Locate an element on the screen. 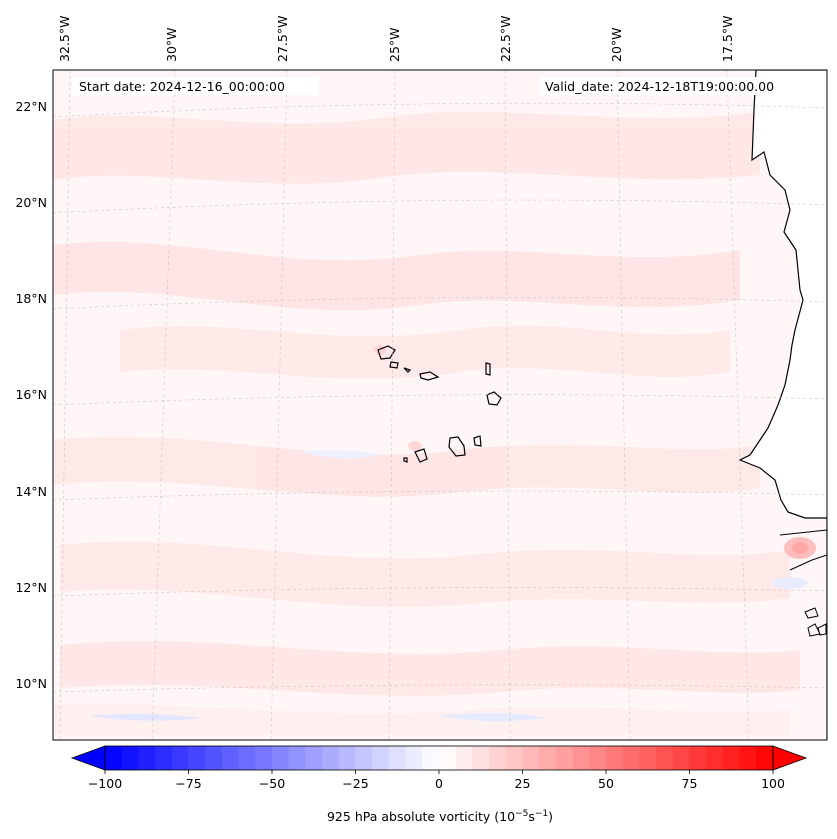  start-date-box is located at coordinates (195, 86).